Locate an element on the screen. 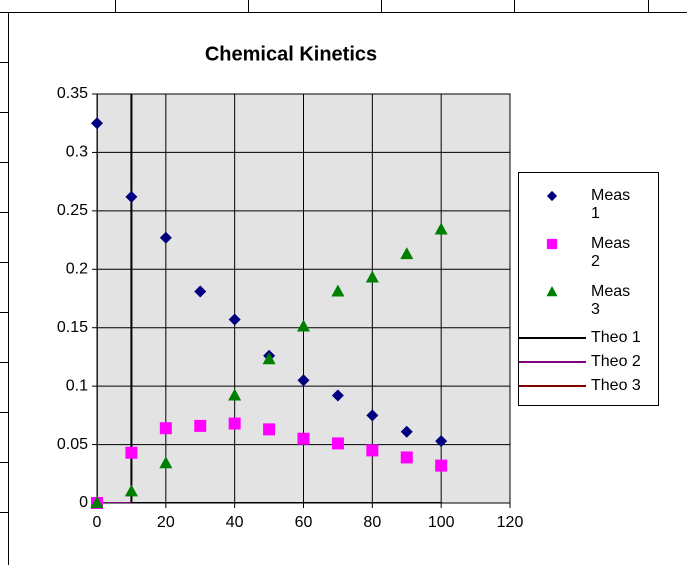 This screenshot has height=565, width=687. y-tick-label: 0.15 is located at coordinates (72, 327).